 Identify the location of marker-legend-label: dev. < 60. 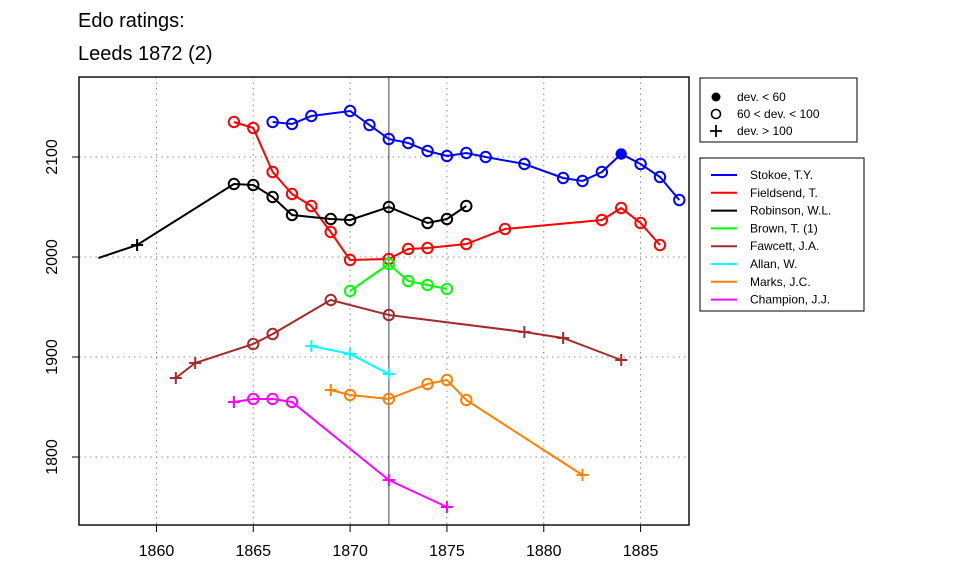
(761, 97).